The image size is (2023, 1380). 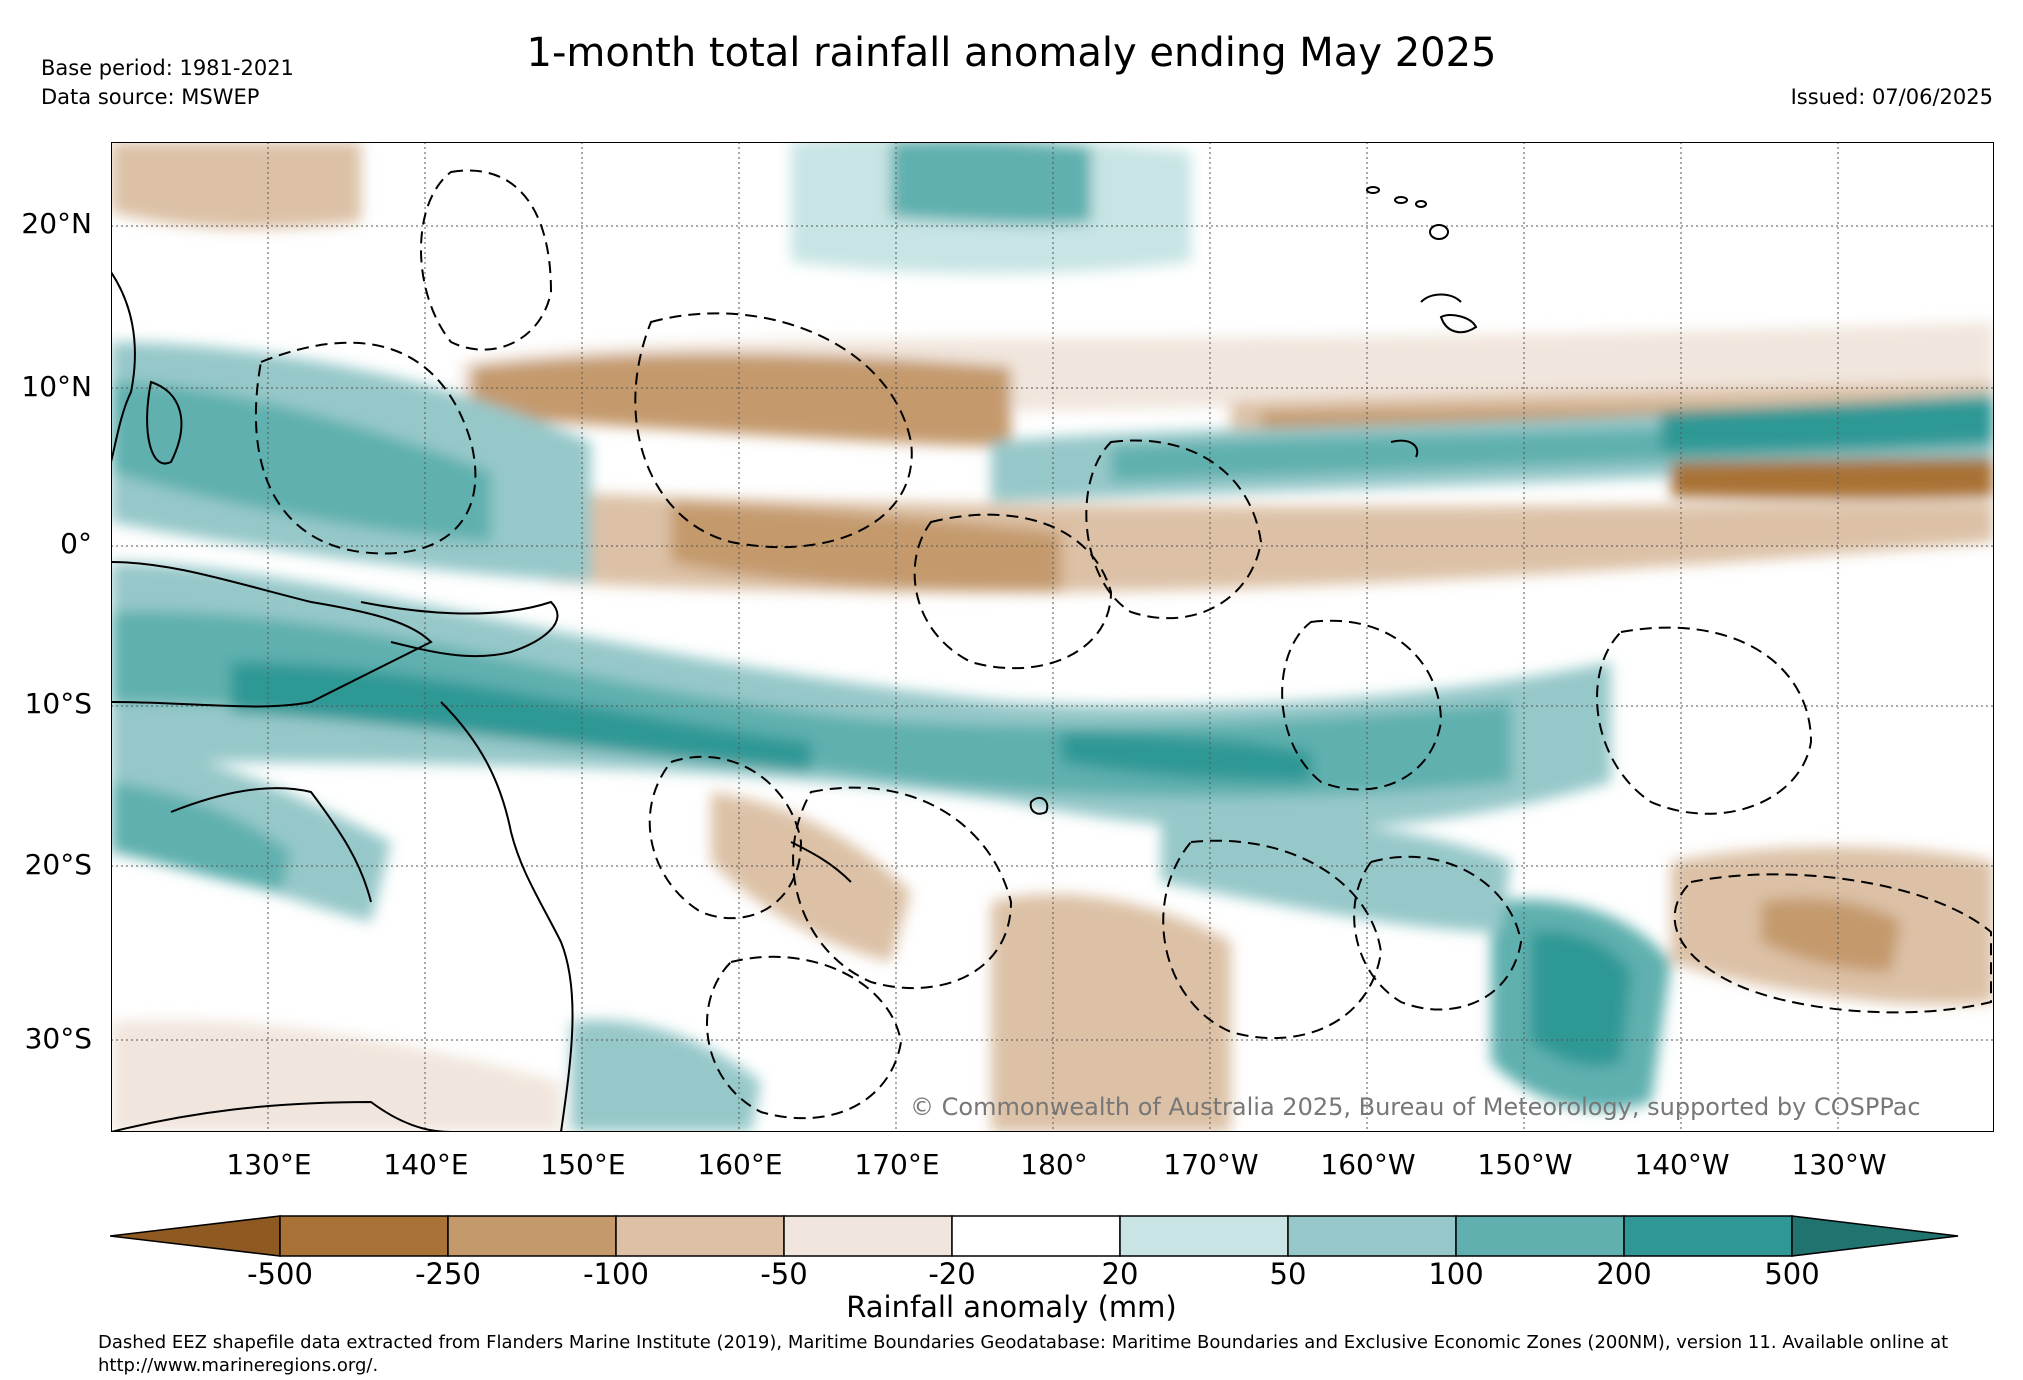 I want to click on lat-label-30s: 30°S, so click(x=58, y=1038).